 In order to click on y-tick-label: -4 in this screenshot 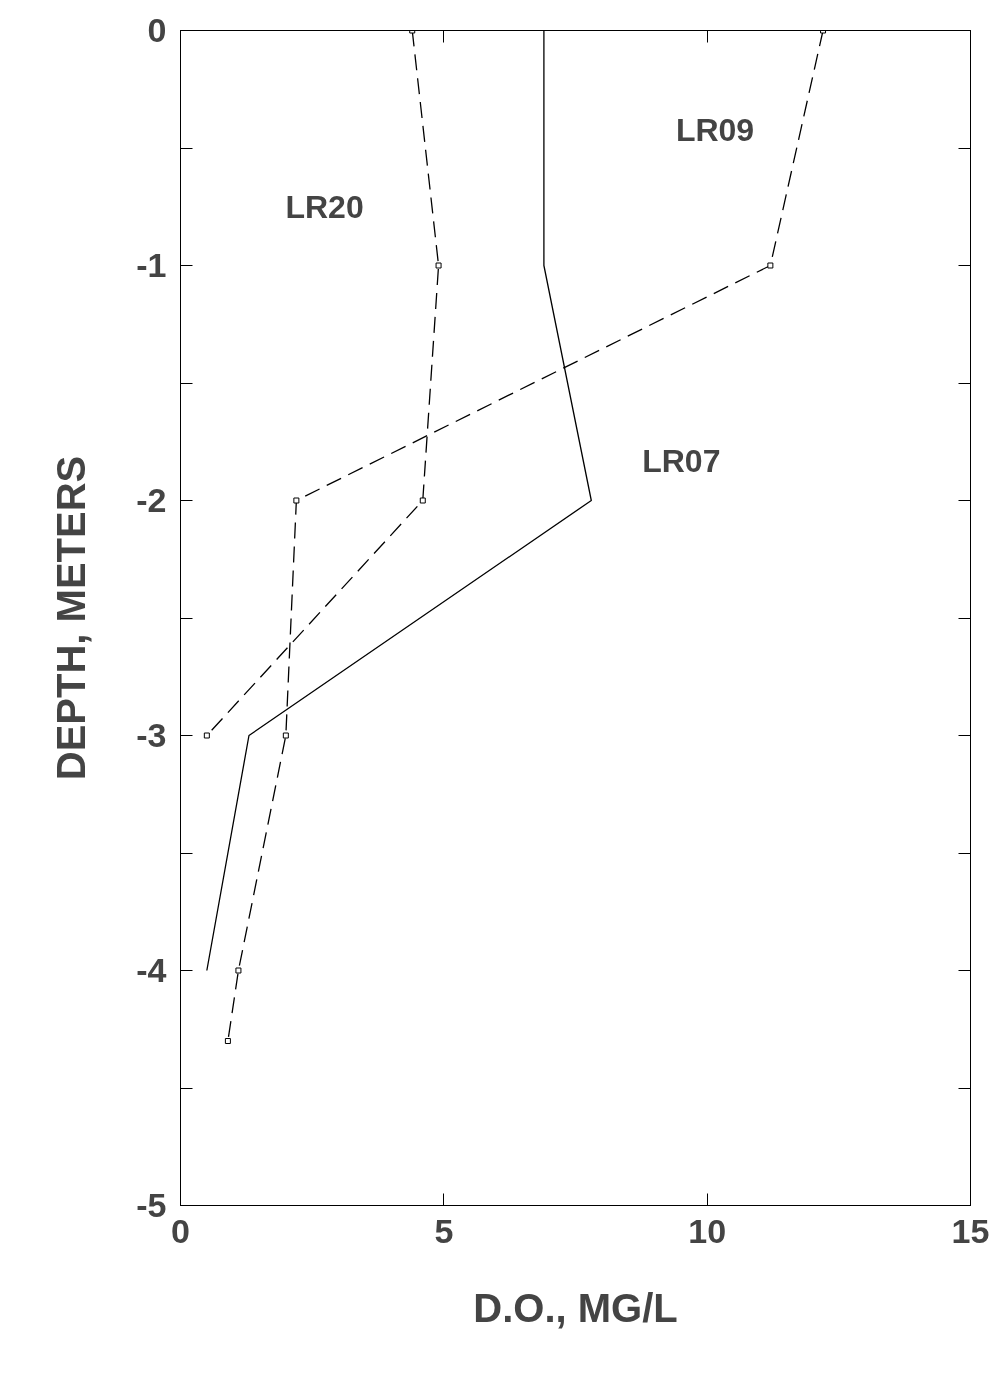, I will do `click(151, 970)`.